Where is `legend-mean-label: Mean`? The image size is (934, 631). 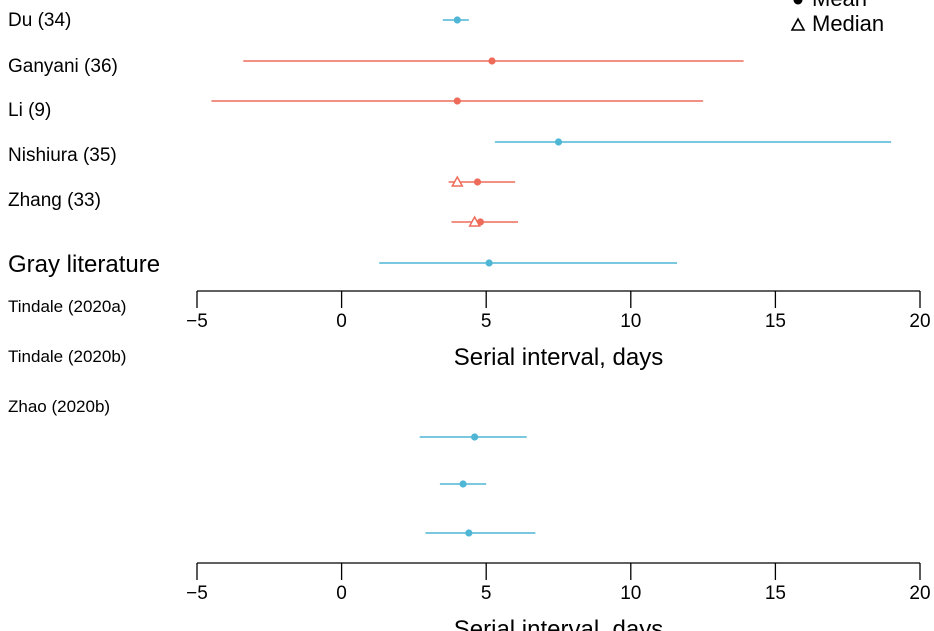
legend-mean-label: Mean is located at coordinates (839, 5).